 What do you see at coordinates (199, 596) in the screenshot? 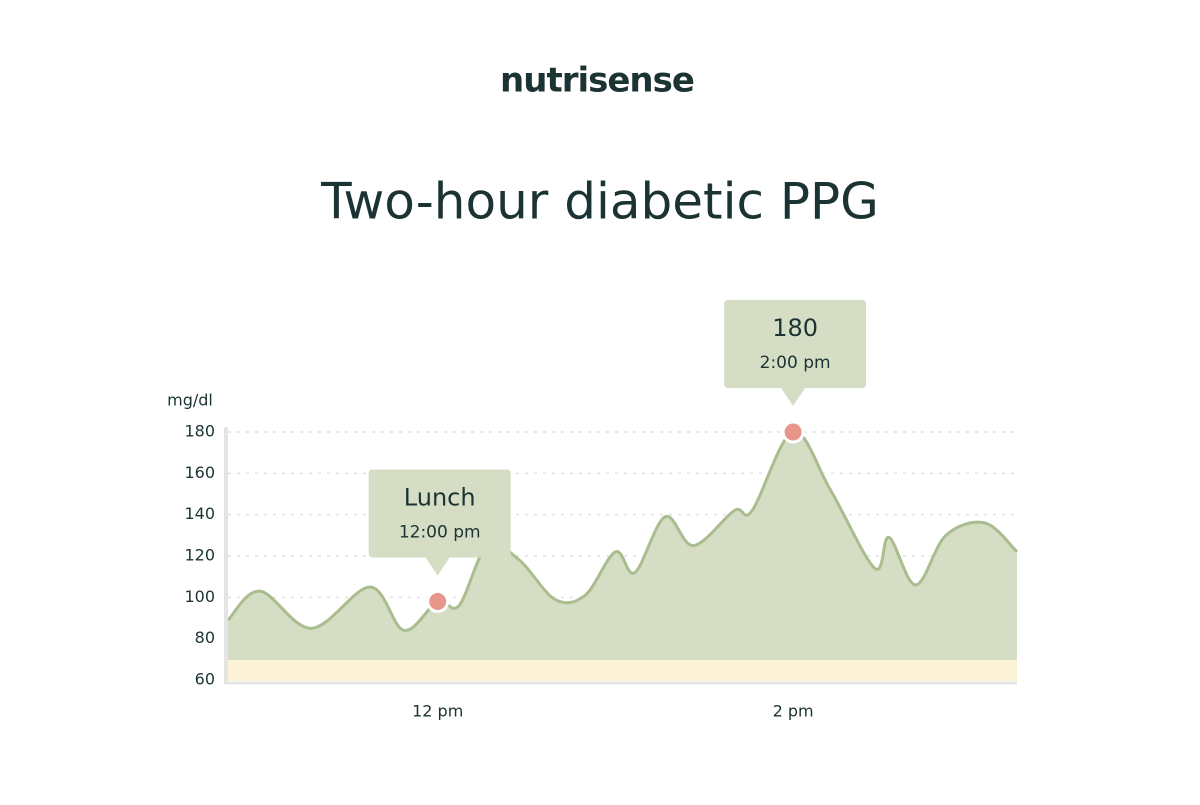
I see `y-tick-label: 100` at bounding box center [199, 596].